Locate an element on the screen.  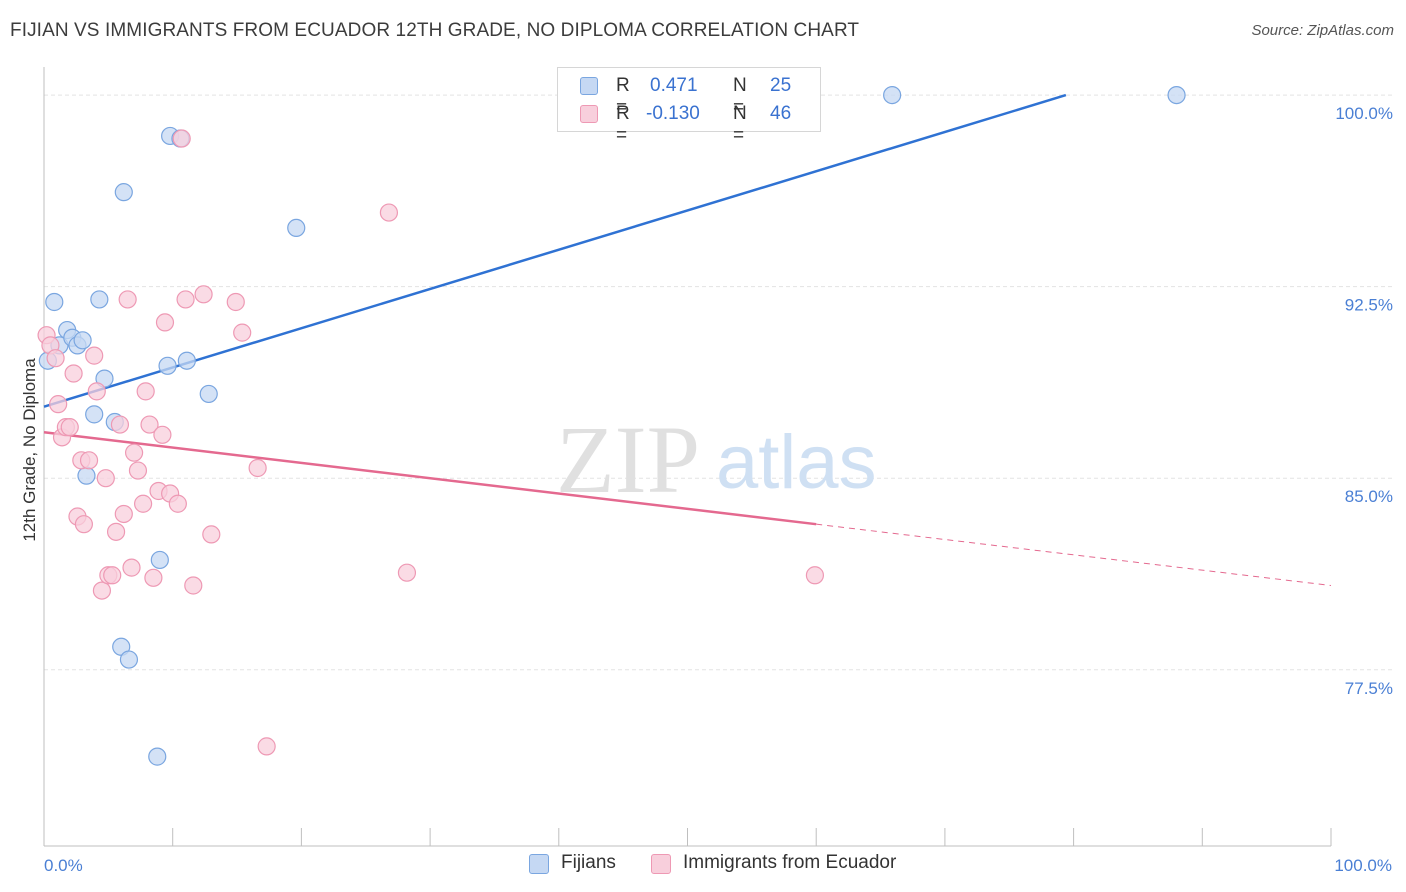
y-tick-label: 85.0% is located at coordinates (1369, 496).